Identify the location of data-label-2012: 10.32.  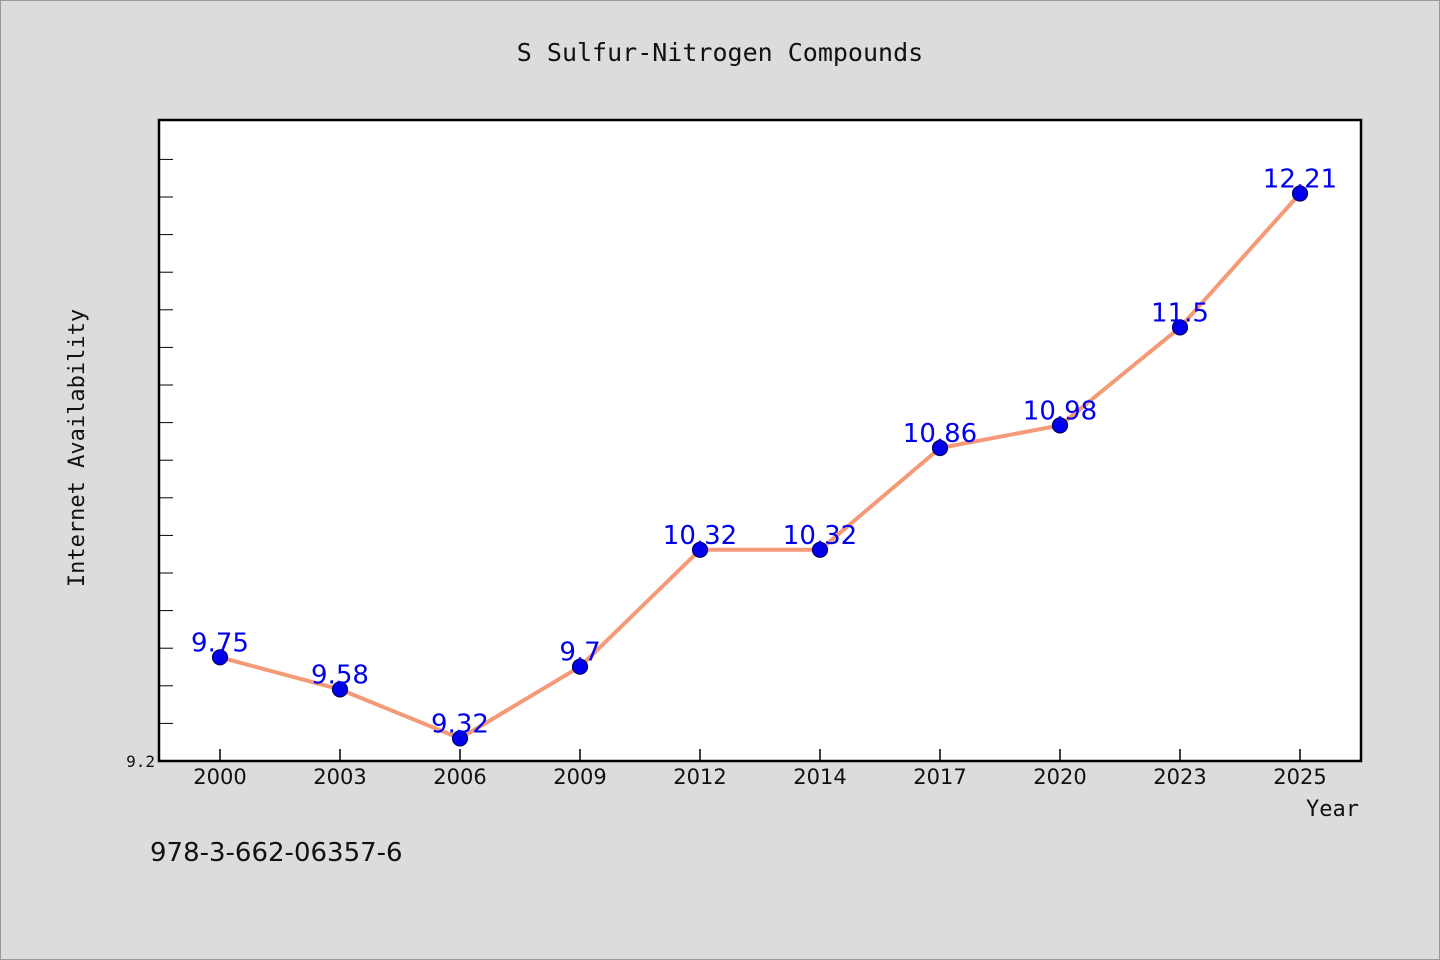
(700, 536).